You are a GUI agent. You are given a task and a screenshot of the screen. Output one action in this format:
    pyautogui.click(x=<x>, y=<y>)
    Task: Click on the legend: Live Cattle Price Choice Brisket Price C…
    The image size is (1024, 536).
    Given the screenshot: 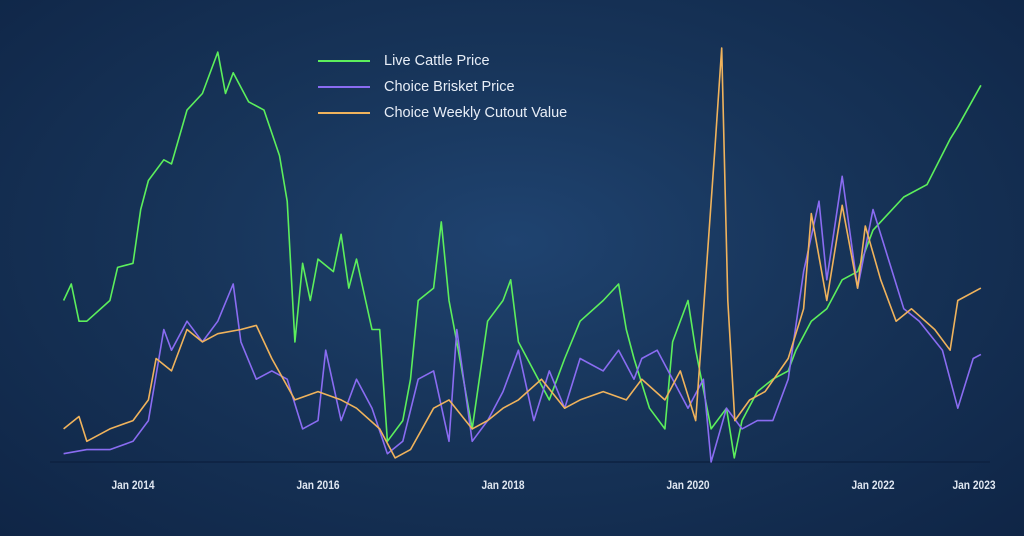 What is the action you would take?
    pyautogui.click(x=442, y=87)
    